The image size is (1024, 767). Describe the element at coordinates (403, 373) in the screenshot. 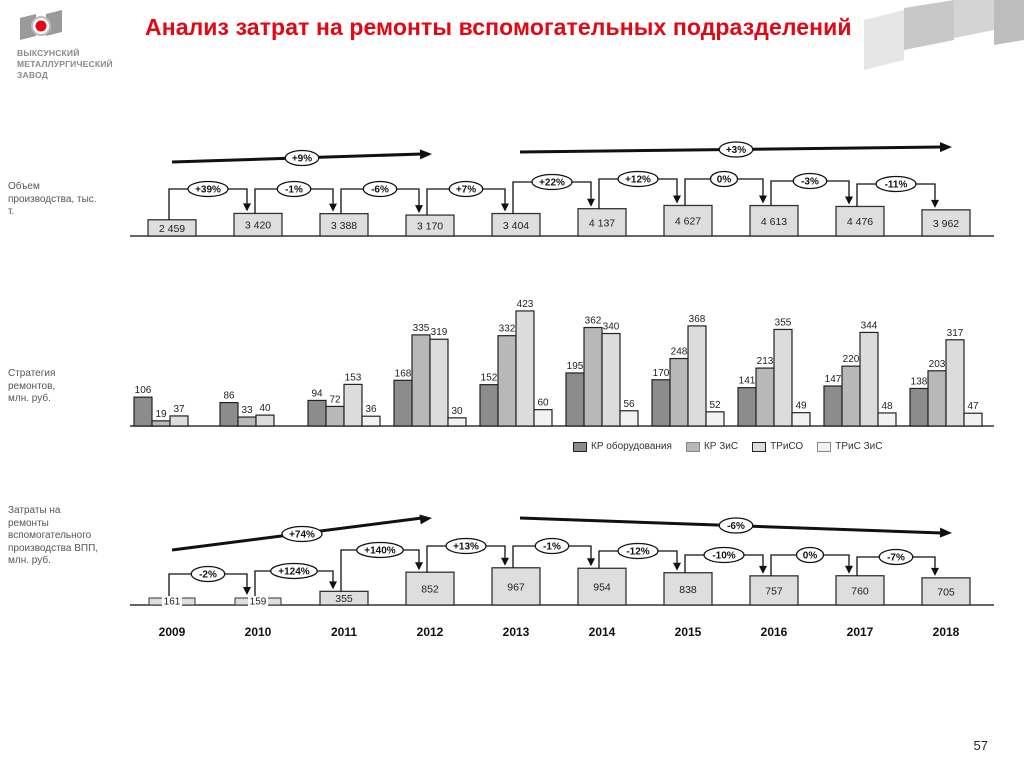

I see `bar-value-label: 168` at that location.